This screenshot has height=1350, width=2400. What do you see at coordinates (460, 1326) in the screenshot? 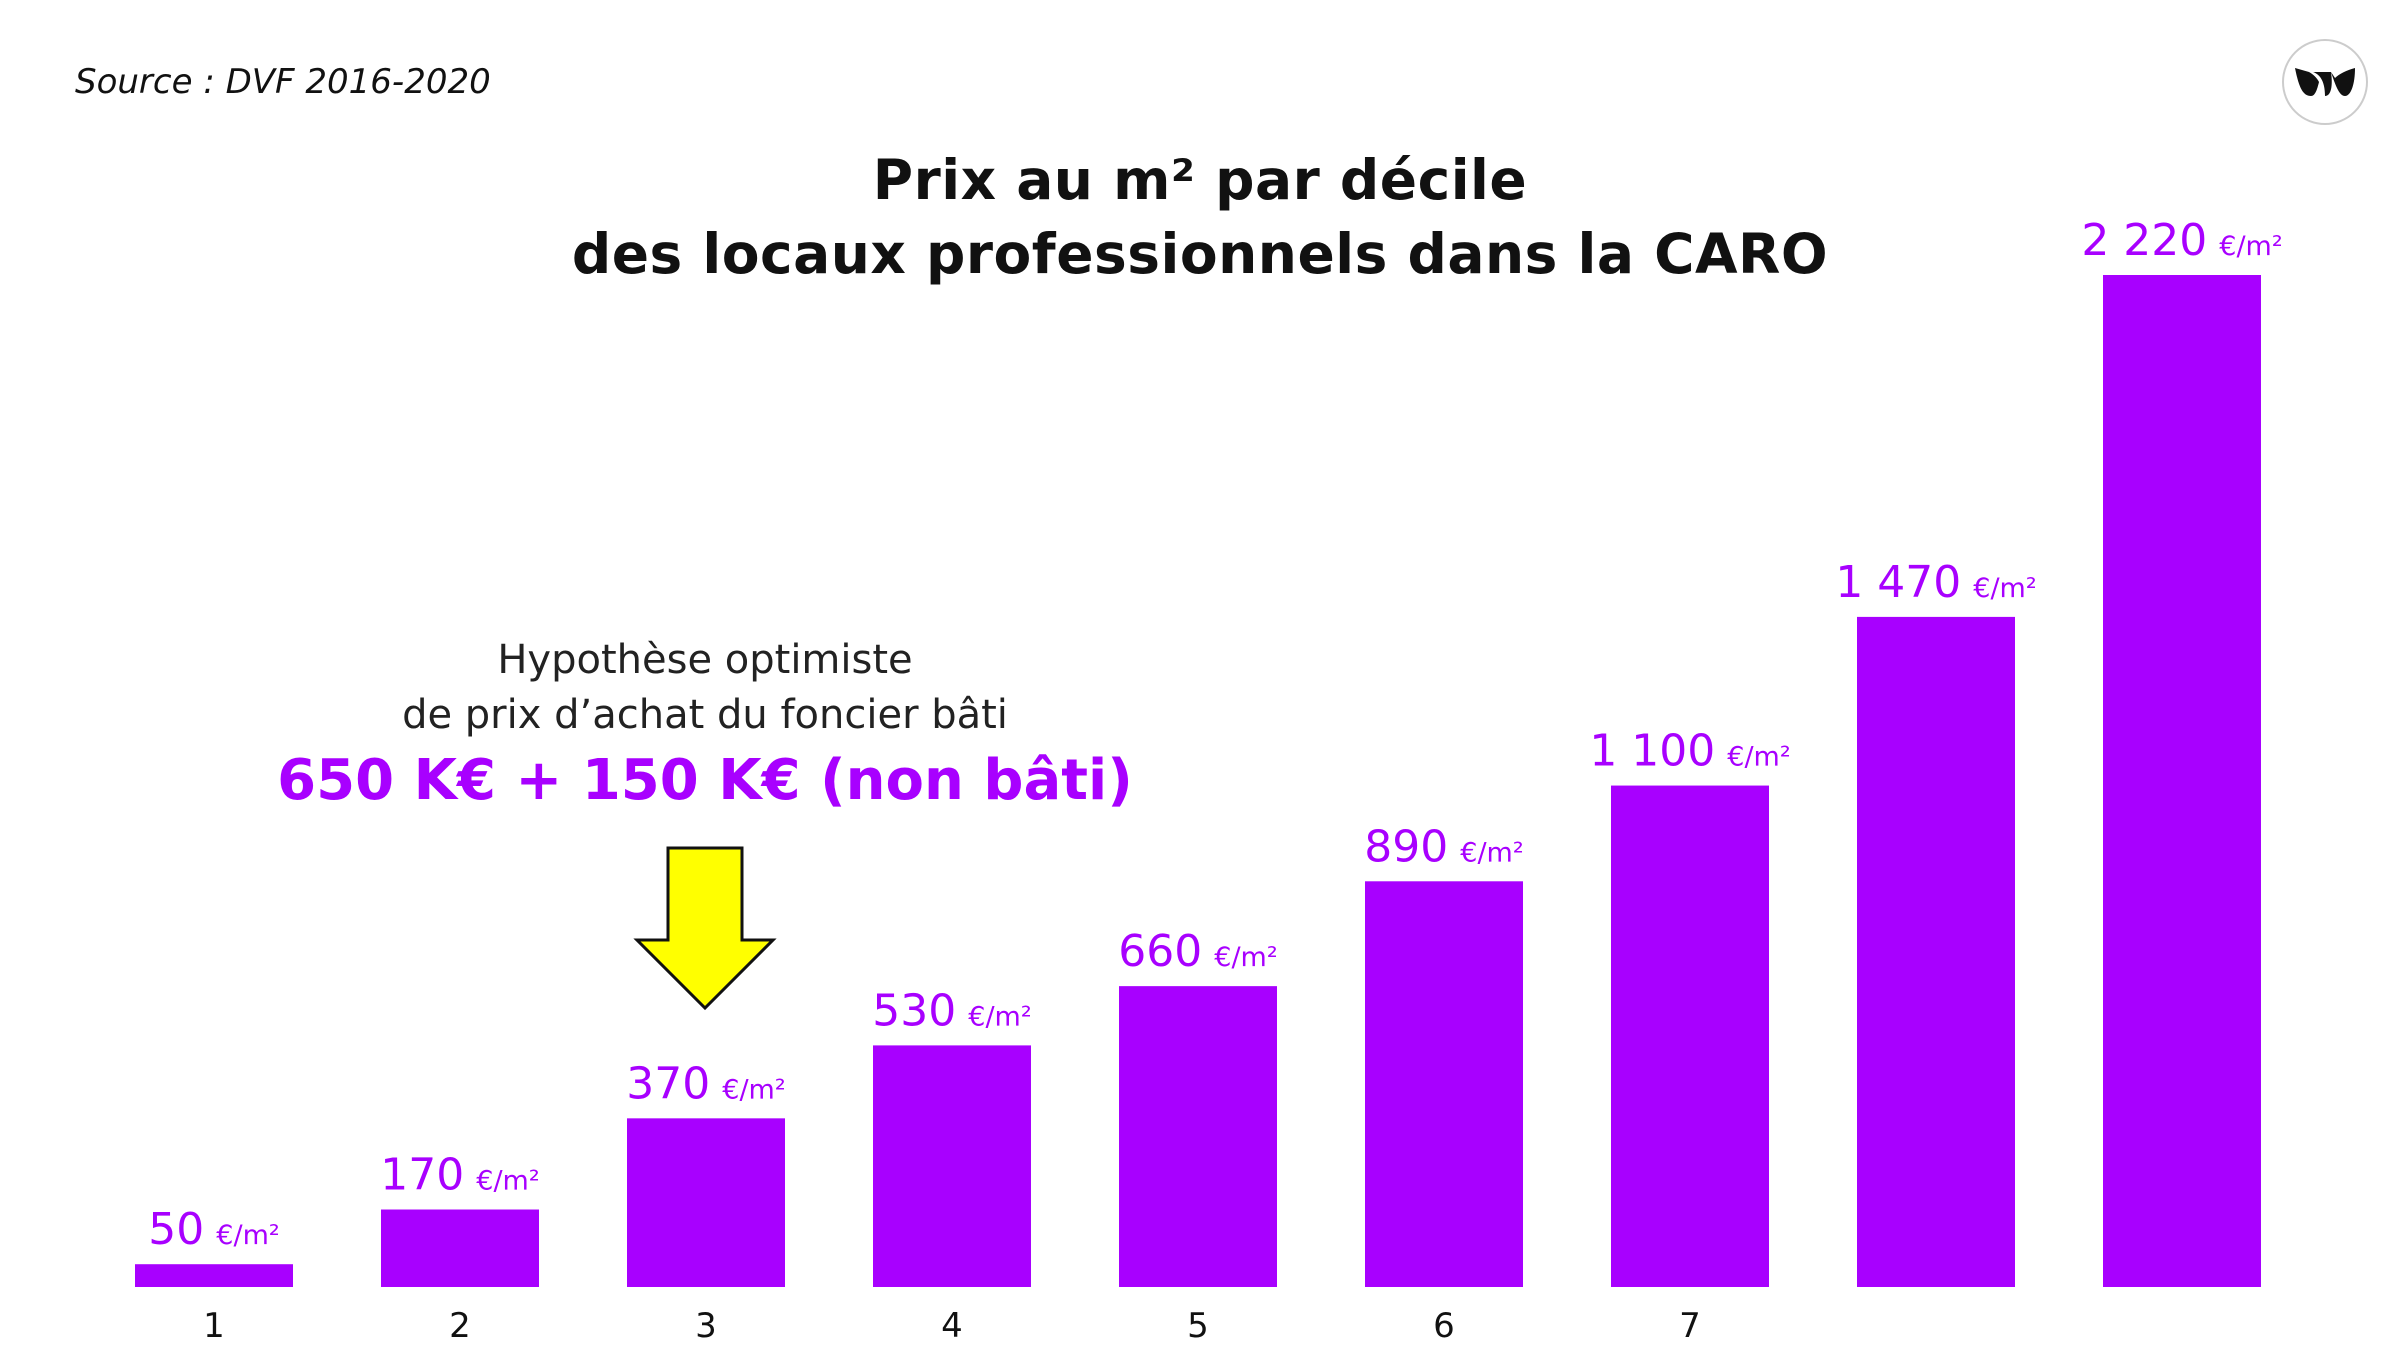
I see `x-tick-label-2: 2` at bounding box center [460, 1326].